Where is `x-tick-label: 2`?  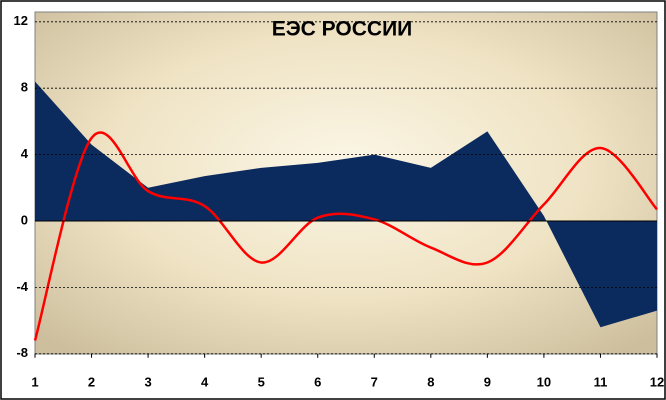
x-tick-label: 2 is located at coordinates (91, 381).